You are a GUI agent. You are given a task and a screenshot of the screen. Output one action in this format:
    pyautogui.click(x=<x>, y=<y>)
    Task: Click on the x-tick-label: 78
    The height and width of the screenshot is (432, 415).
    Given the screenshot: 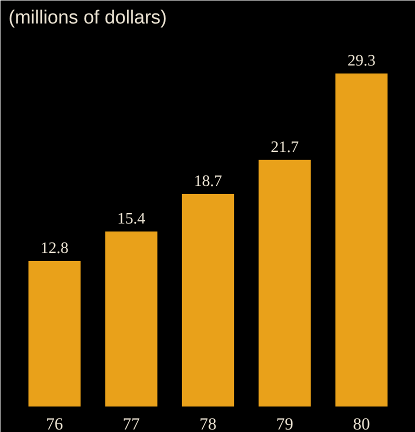 What is the action you would take?
    pyautogui.click(x=208, y=423)
    